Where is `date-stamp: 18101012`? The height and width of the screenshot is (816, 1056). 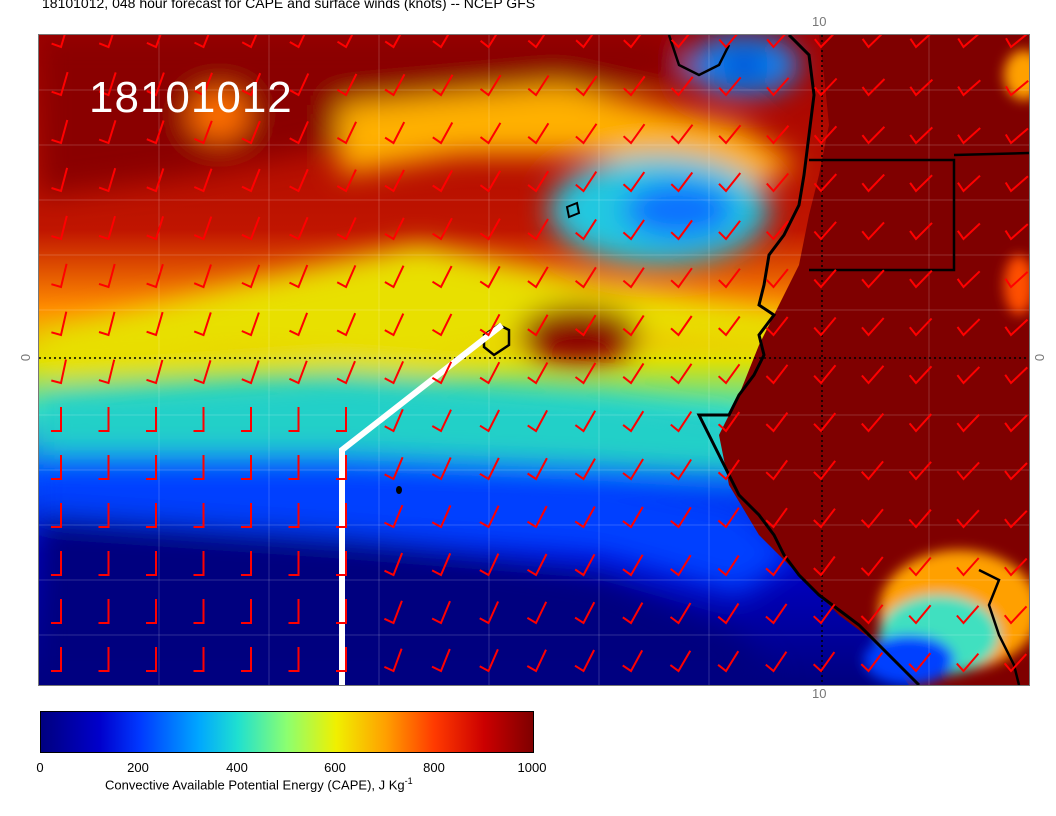 date-stamp: 18101012 is located at coordinates (191, 97).